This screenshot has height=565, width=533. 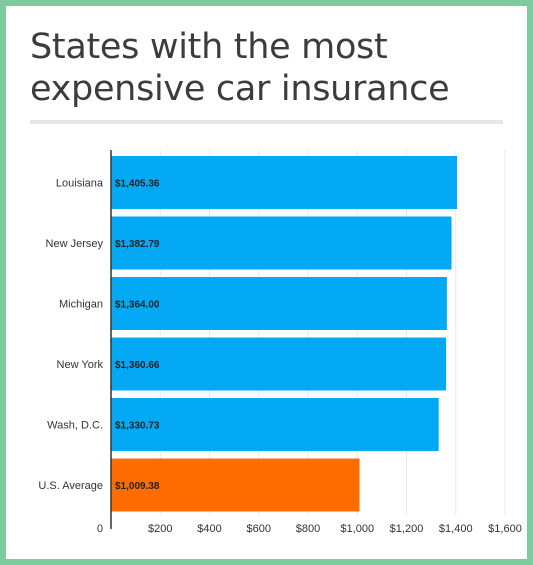 I want to click on category-label: New York, so click(x=80, y=365).